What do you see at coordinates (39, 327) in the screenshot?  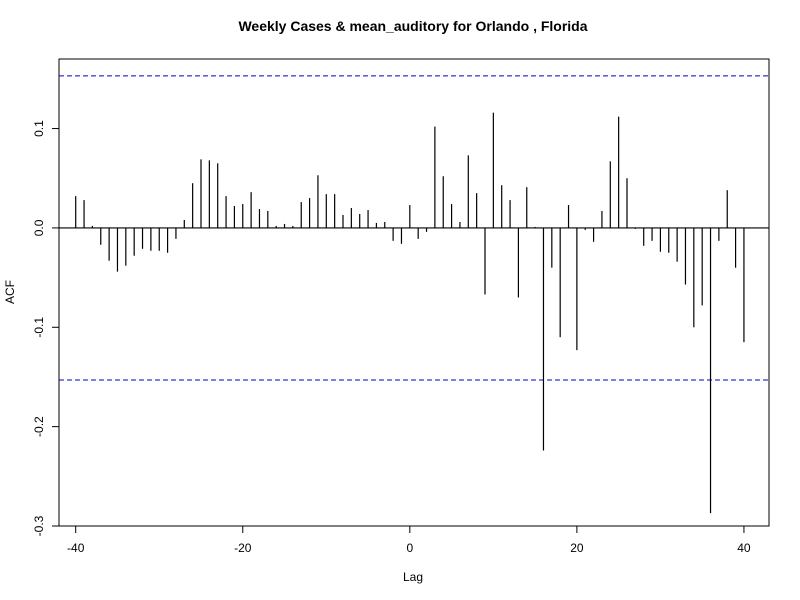 I see `y-tick-label: -0.1` at bounding box center [39, 327].